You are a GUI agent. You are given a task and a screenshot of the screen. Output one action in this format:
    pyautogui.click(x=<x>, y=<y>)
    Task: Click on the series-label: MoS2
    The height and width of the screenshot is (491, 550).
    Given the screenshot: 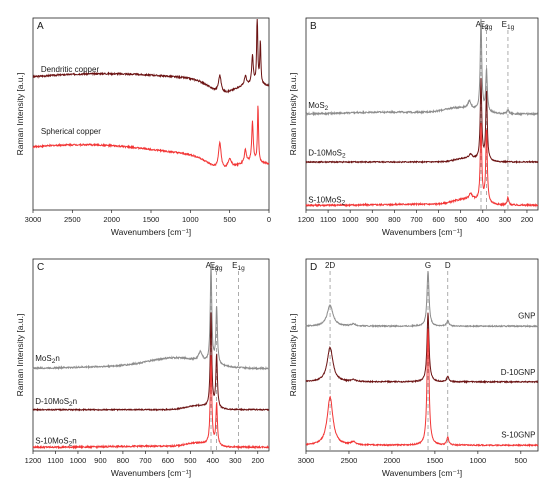 What is the action you would take?
    pyautogui.click(x=318, y=106)
    